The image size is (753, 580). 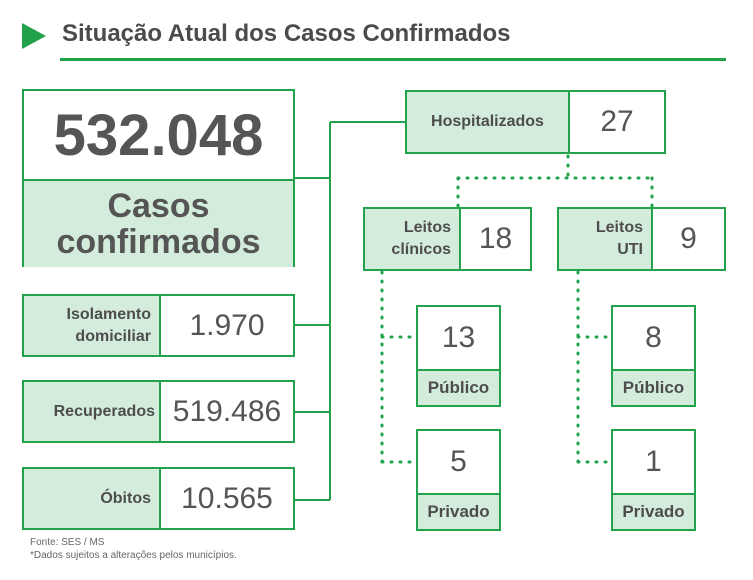 I want to click on home-isolation-label-line2: domiciliar, so click(x=113, y=336).